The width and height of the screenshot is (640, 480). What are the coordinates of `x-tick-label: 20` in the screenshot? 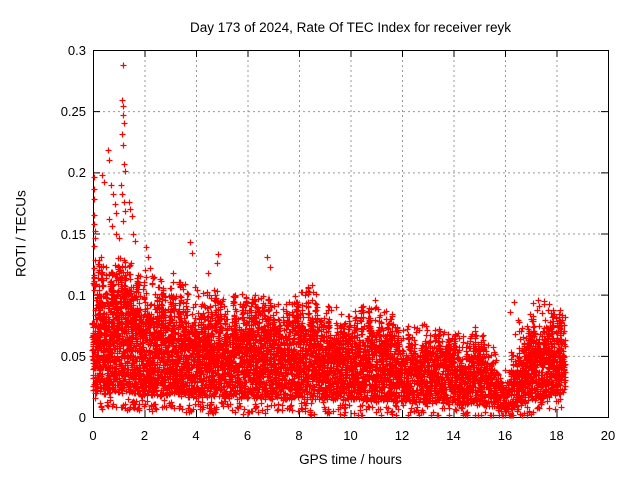 It's located at (608, 435).